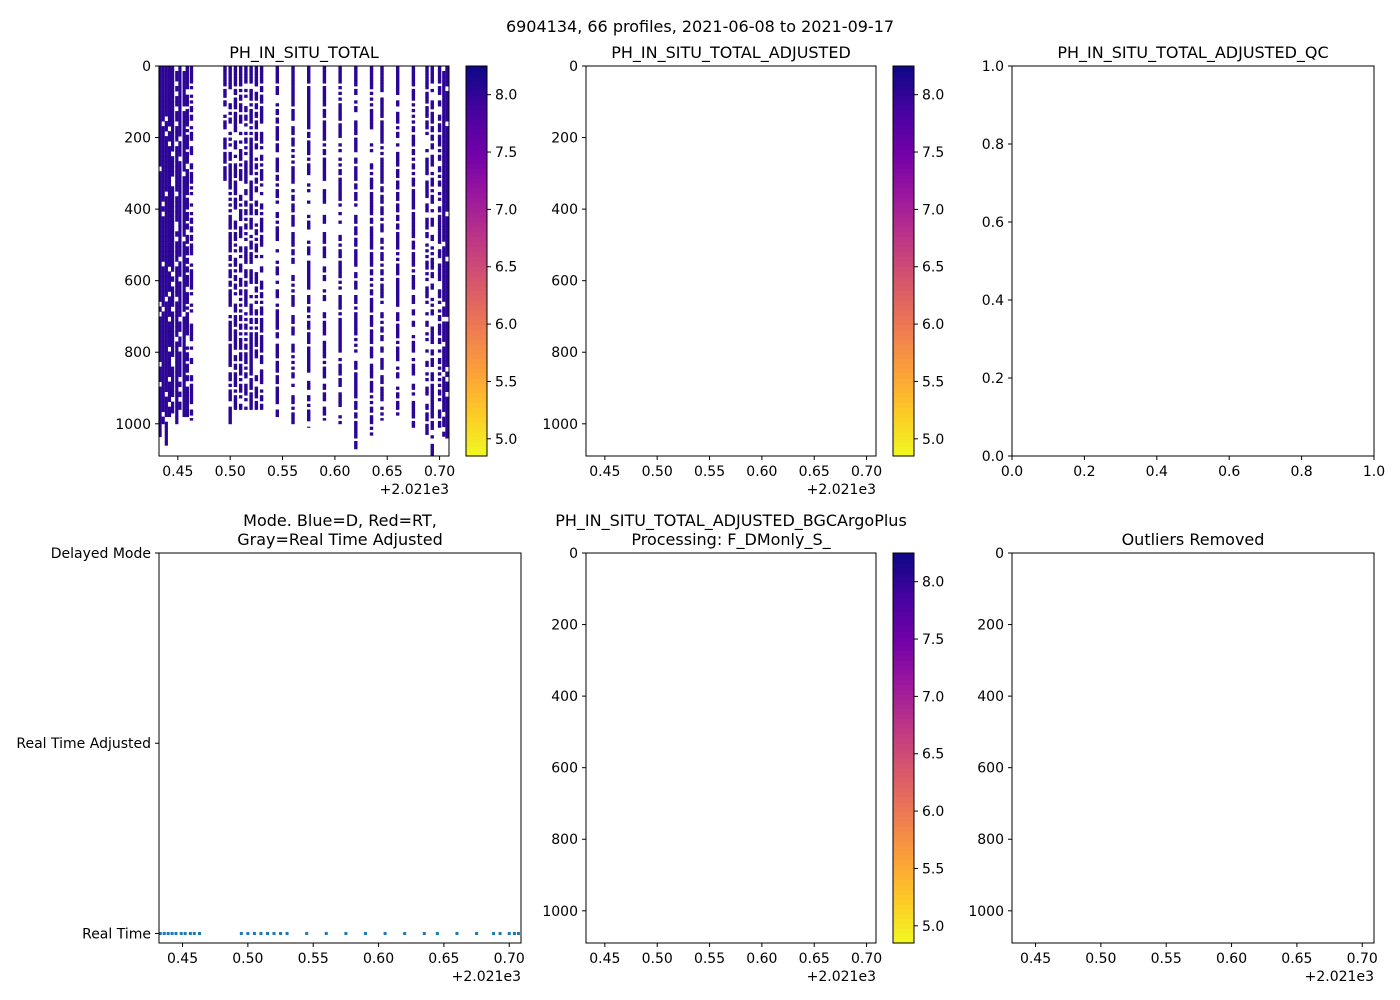 The image size is (1400, 1000). Describe the element at coordinates (564, 840) in the screenshot. I see `y-tick-label: 800` at that location.